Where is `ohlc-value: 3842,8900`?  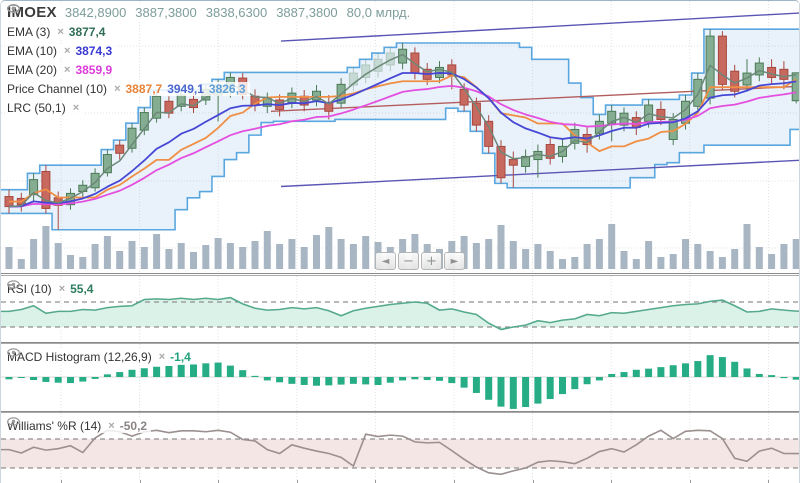
ohlc-value: 3842,8900 is located at coordinates (95, 12).